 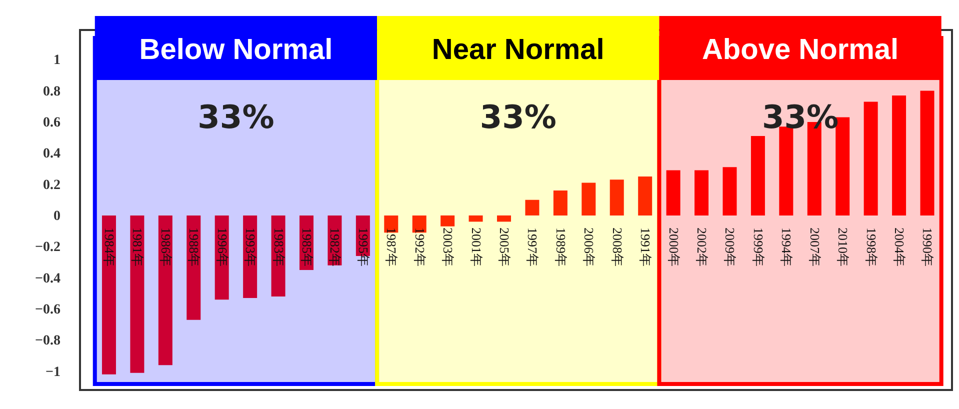 I want to click on x-tick-label: 1998年, so click(x=871, y=246).